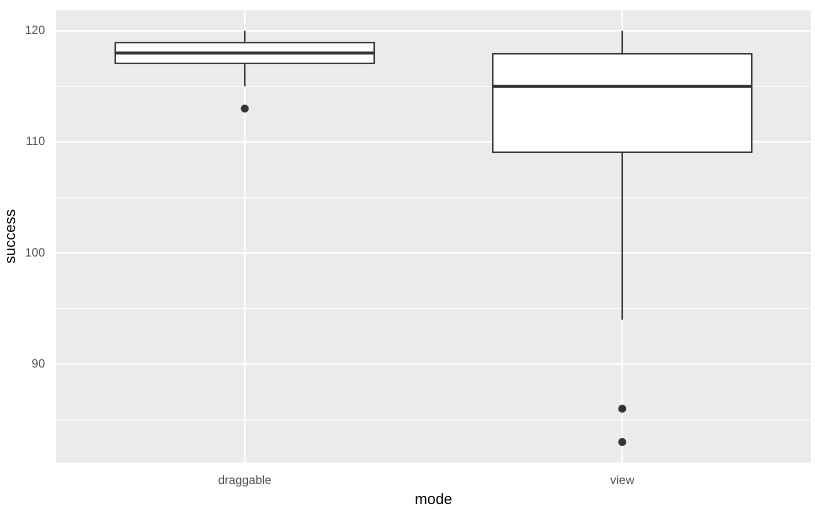 The height and width of the screenshot is (509, 815). I want to click on x-tick-label: view, so click(622, 480).